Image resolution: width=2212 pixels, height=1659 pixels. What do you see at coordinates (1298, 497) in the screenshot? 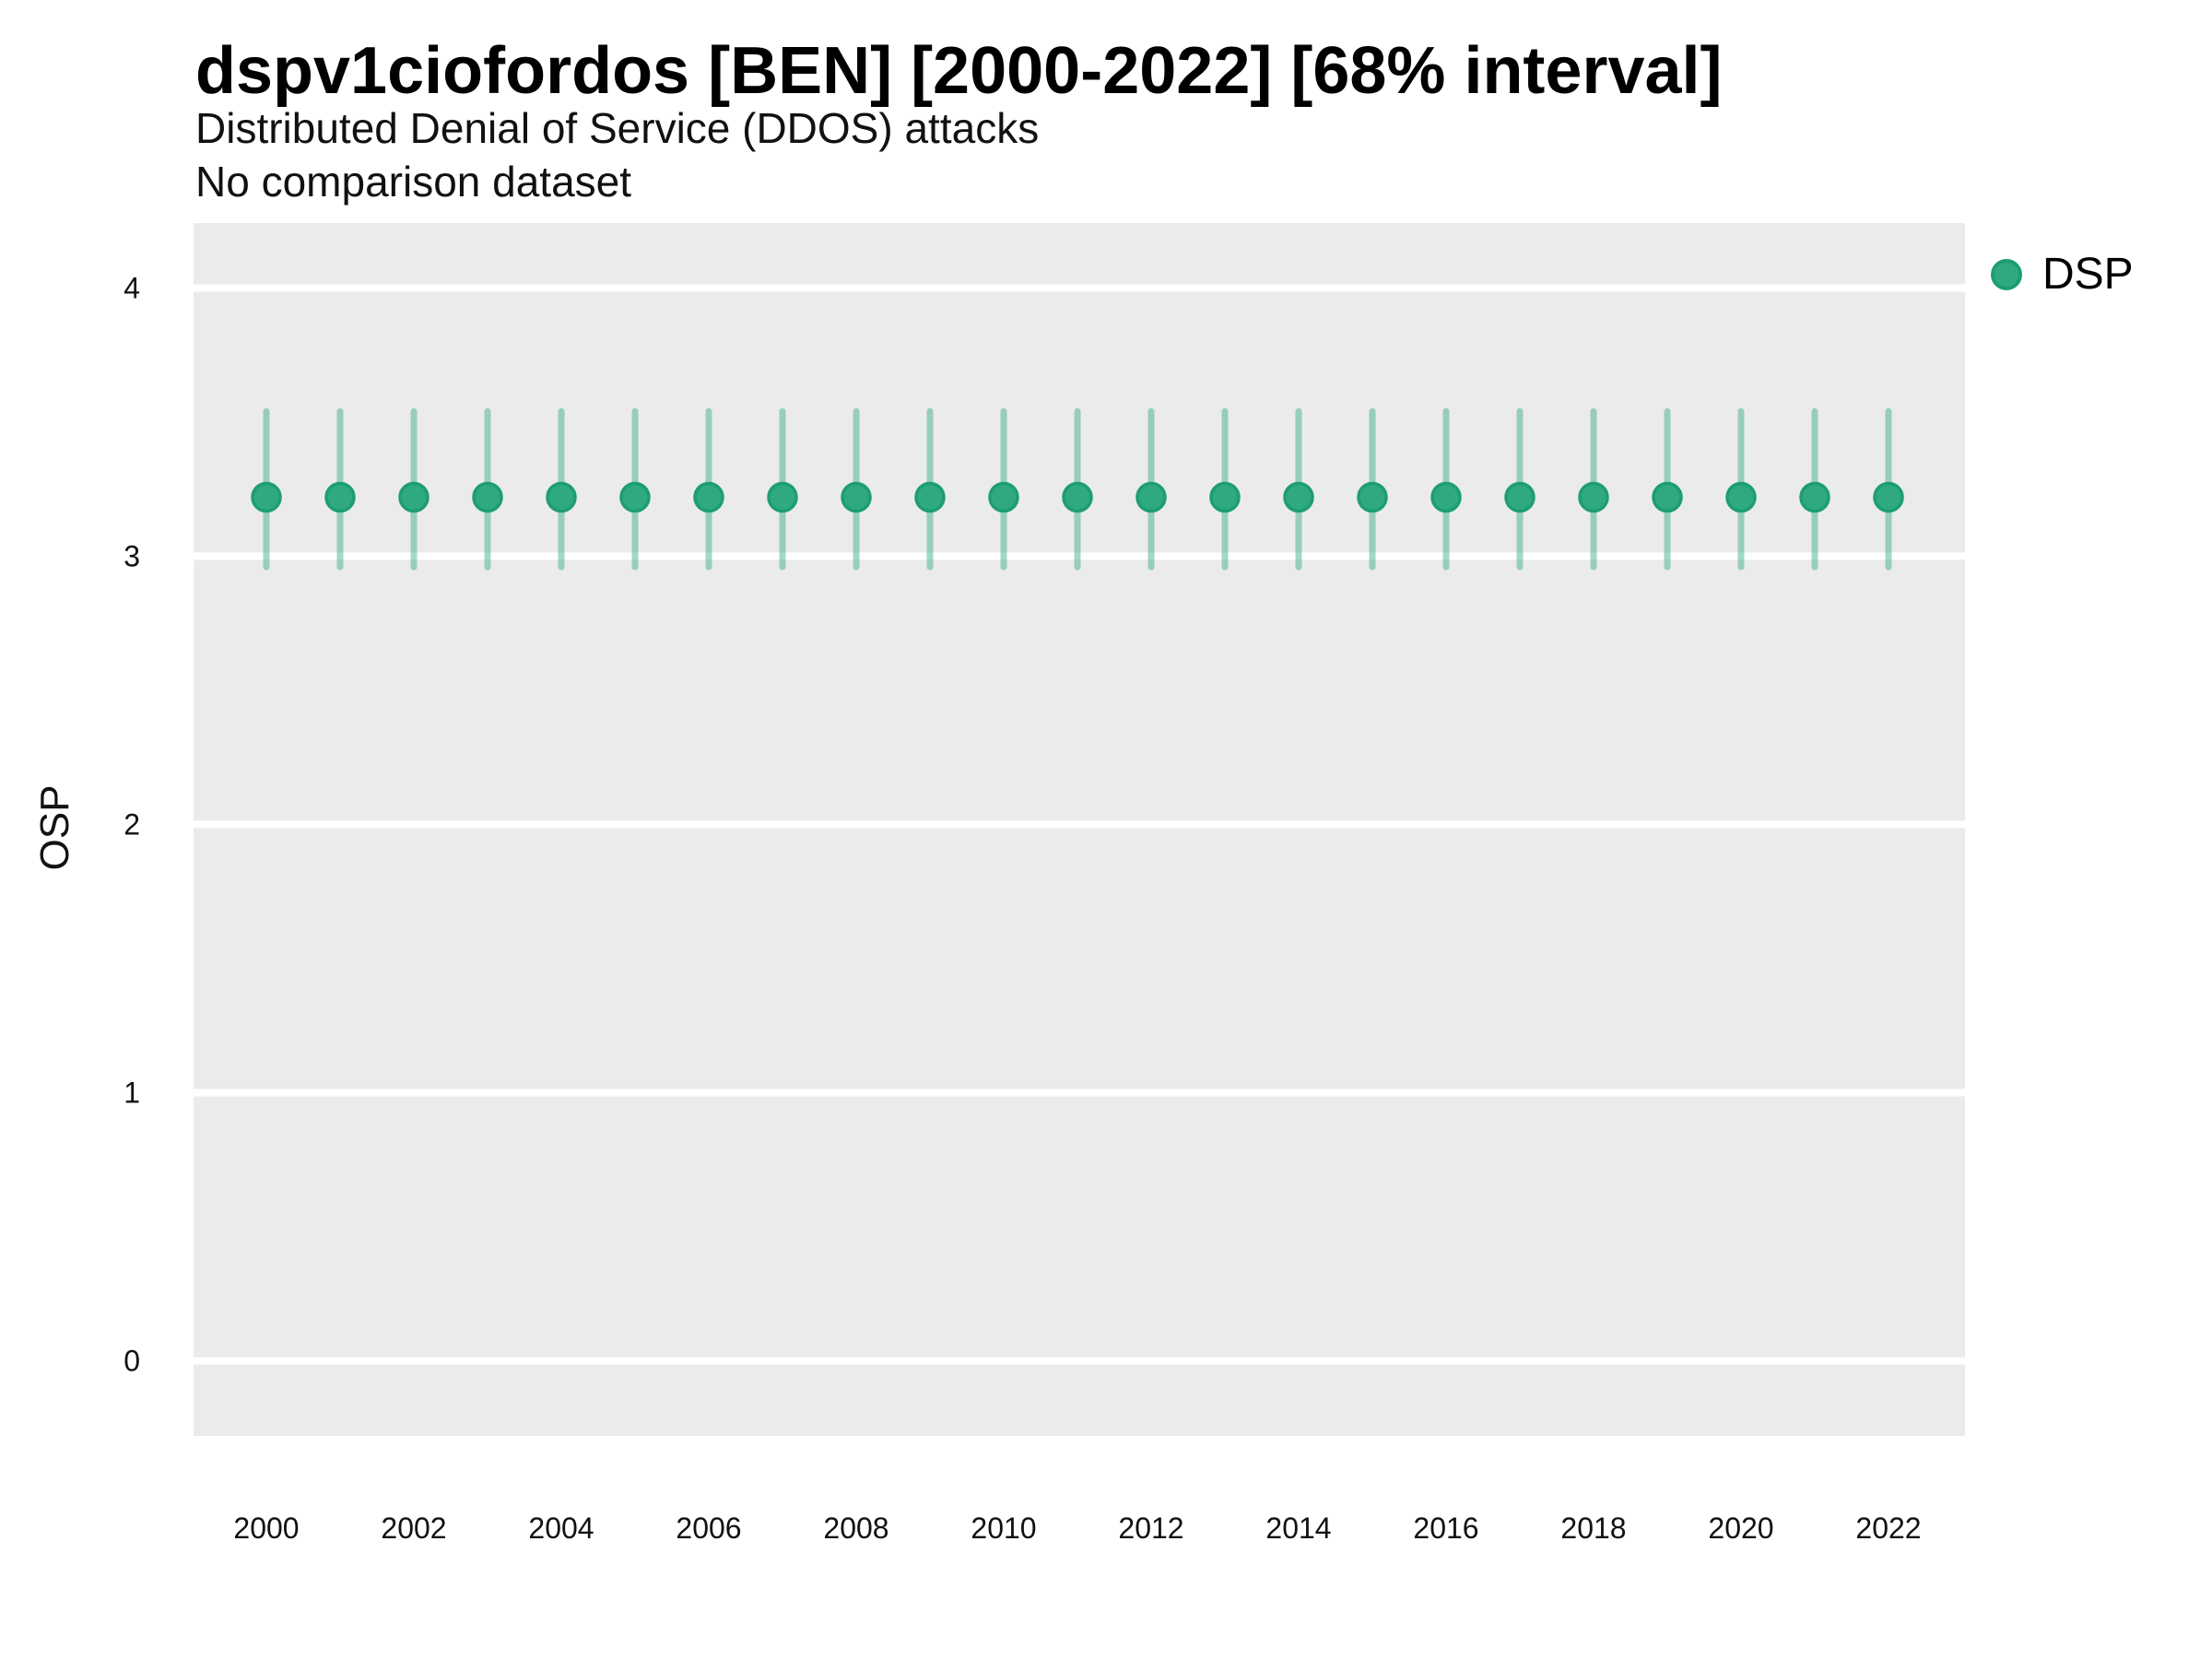
I see `data-point-2014` at bounding box center [1298, 497].